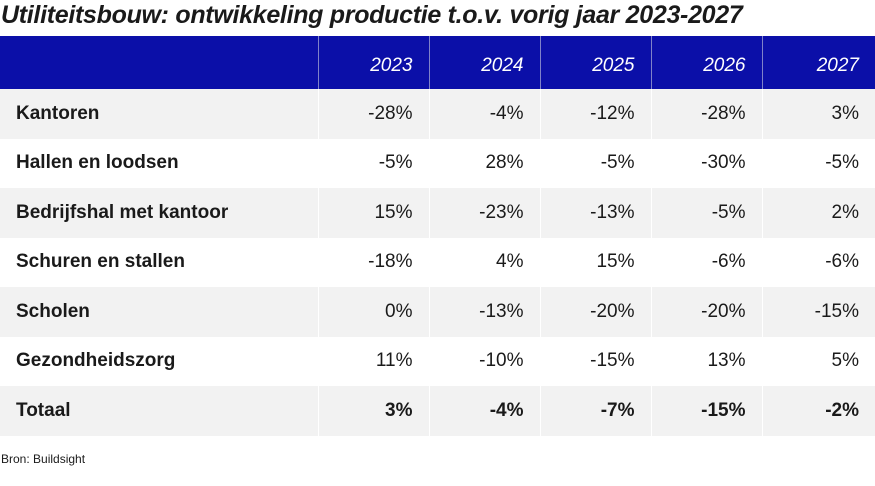 This screenshot has height=486, width=875. I want to click on table-cell: 3%, so click(818, 114).